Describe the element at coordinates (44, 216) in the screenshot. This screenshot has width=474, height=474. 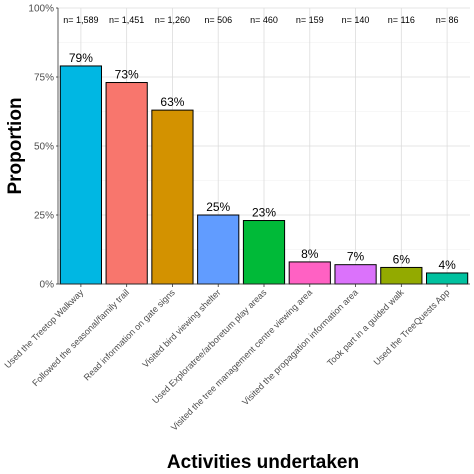
I see `y-tick-label: 25%` at that location.